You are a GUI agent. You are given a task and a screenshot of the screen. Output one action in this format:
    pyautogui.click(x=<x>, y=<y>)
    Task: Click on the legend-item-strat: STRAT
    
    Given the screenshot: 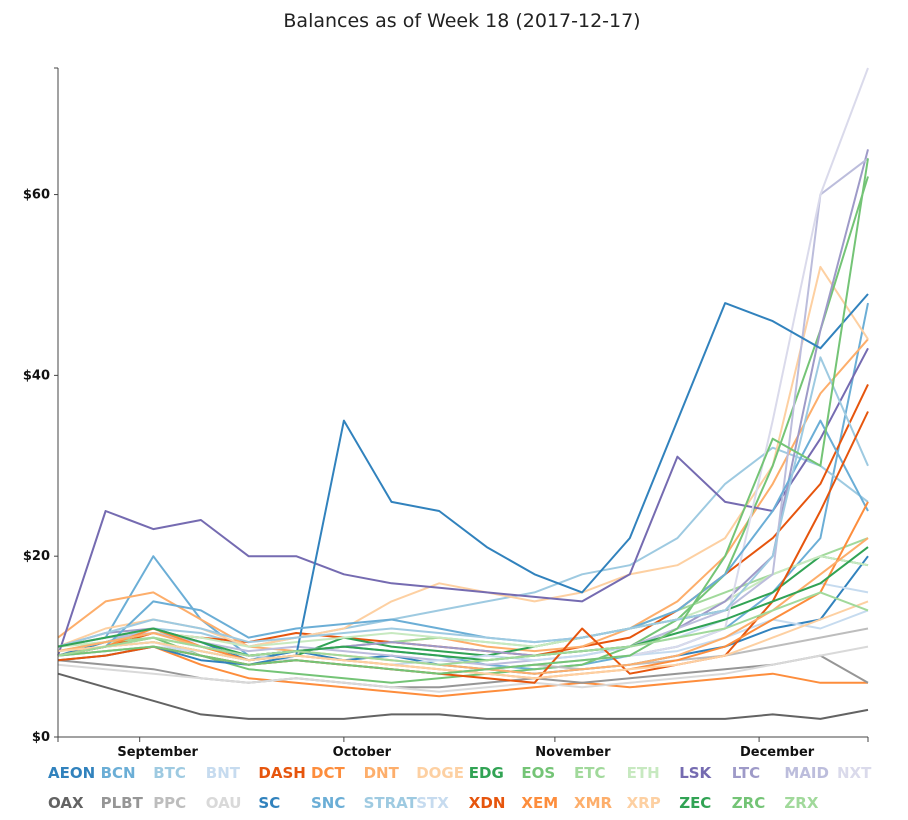 What is the action you would take?
    pyautogui.click(x=391, y=803)
    